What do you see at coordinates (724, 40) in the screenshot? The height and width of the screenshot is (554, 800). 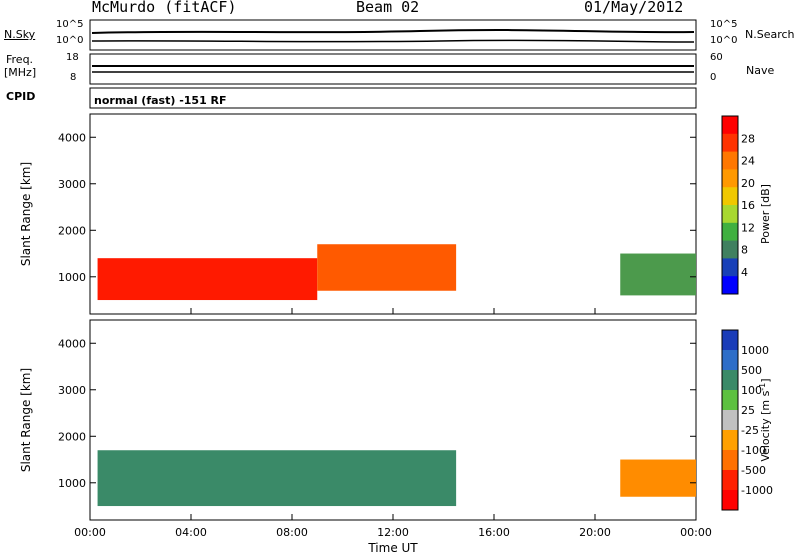 I see `nsearch-tick-low: 10^0` at bounding box center [724, 40].